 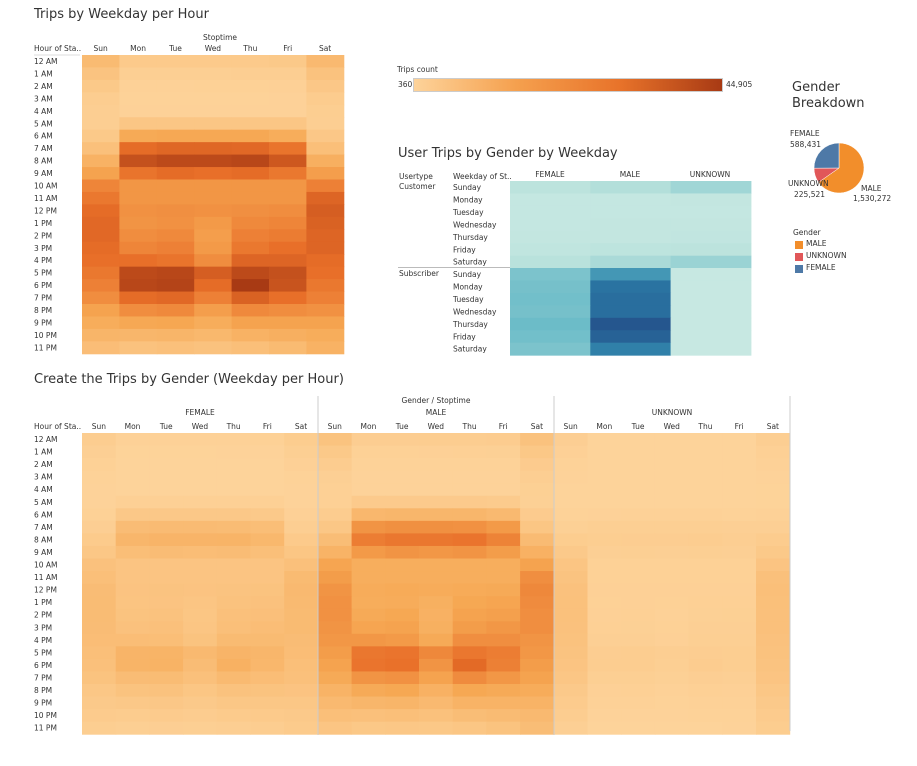 What do you see at coordinates (43, 73) in the screenshot?
I see `hm1-hour-label: 1 AM` at bounding box center [43, 73].